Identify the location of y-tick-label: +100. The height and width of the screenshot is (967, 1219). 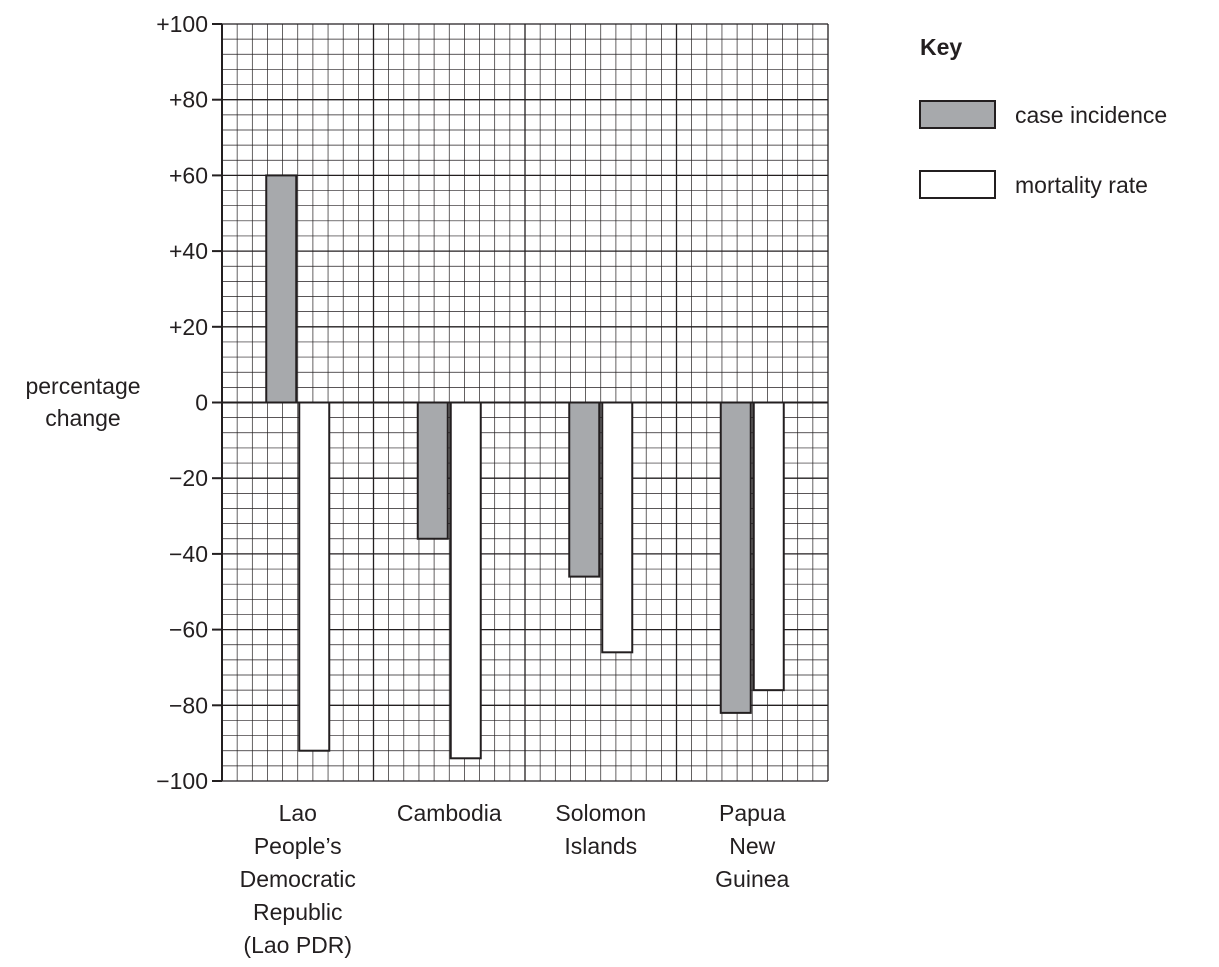
(182, 24).